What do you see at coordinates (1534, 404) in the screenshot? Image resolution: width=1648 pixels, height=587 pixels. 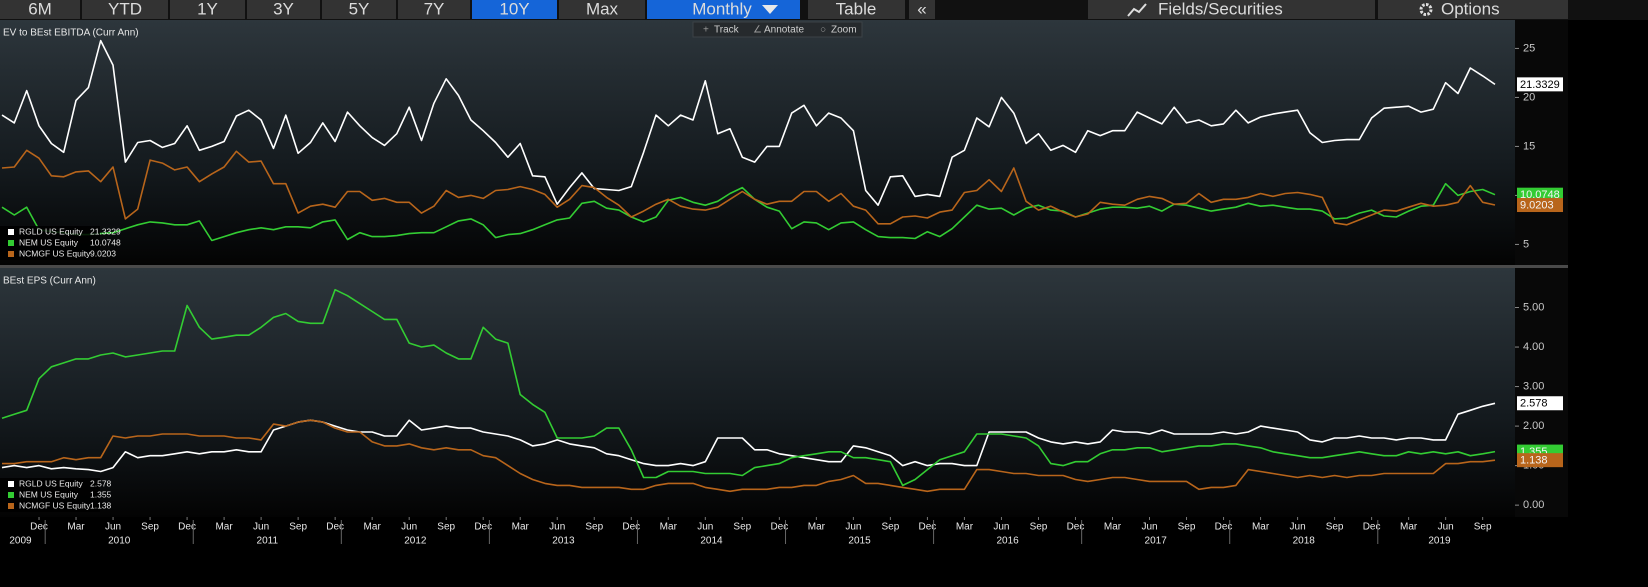 I see `value-tag-label: 2.578` at bounding box center [1534, 404].